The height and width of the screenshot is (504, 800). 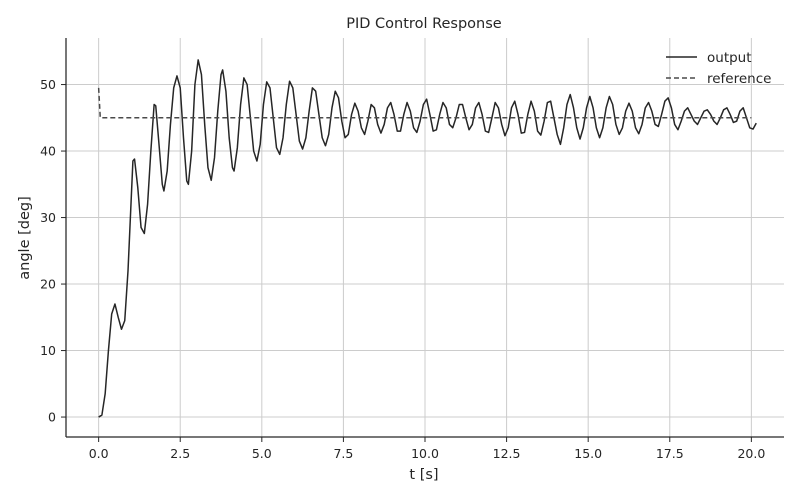 I want to click on x-tick-label: 0.0, so click(x=99, y=453).